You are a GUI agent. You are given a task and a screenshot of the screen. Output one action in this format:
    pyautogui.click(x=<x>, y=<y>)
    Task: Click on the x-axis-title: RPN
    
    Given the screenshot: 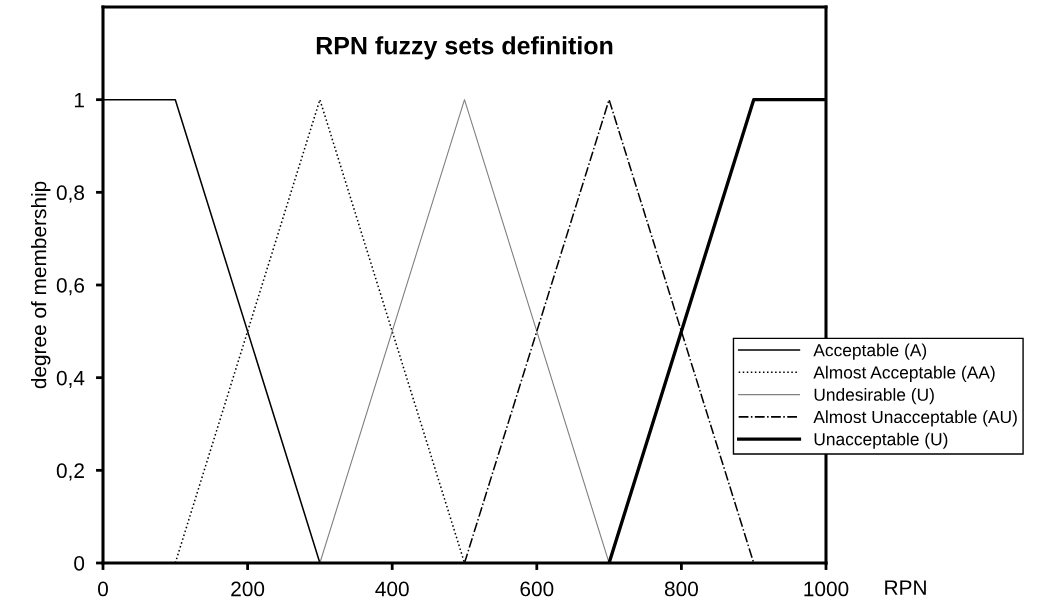 What is the action you would take?
    pyautogui.click(x=905, y=587)
    